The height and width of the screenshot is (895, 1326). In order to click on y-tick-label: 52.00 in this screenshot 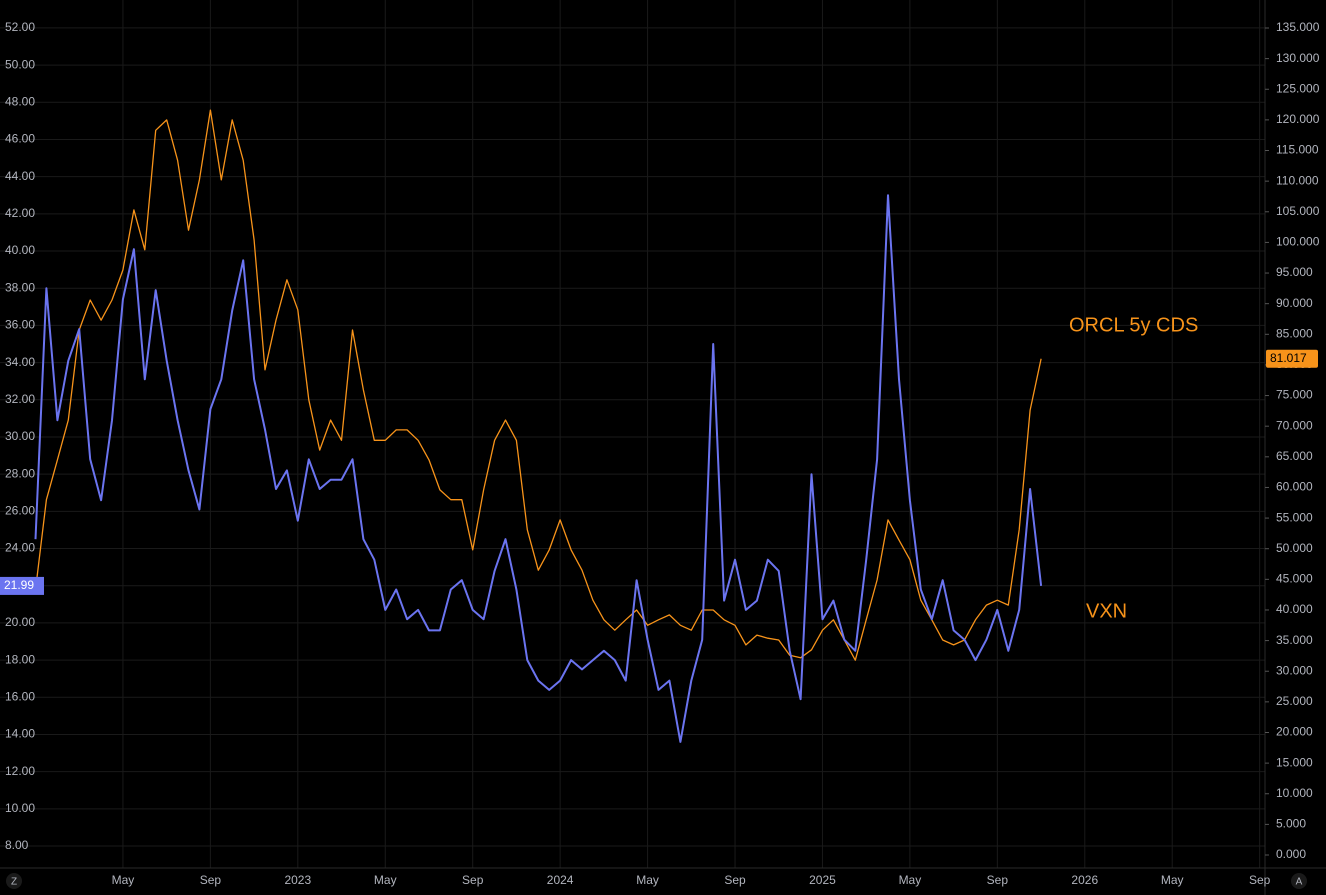, I will do `click(20, 27)`.